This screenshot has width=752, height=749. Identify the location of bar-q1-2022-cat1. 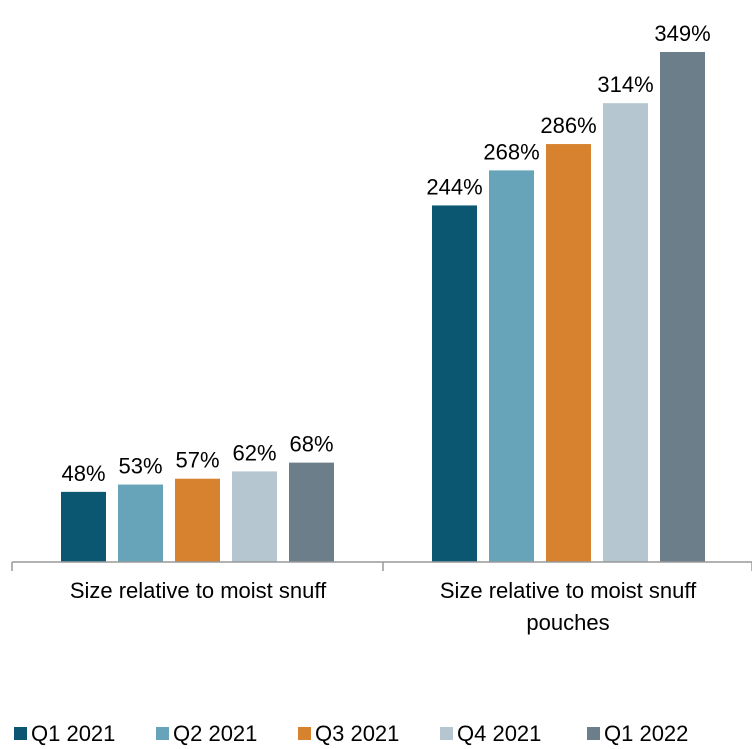
(311, 512).